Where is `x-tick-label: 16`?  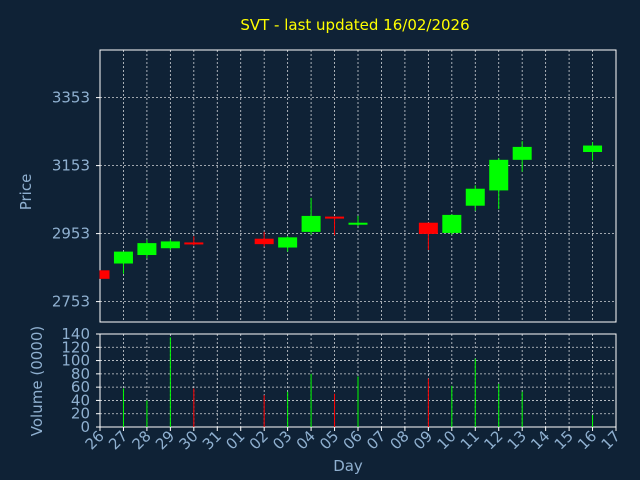
x-tick-label: 16 is located at coordinates (587, 440).